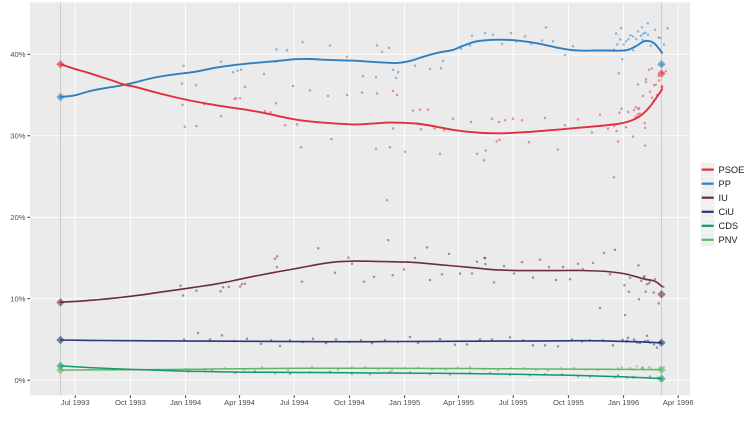 The image size is (750, 422). I want to click on svg-text: Oct 1995, so click(568, 402).